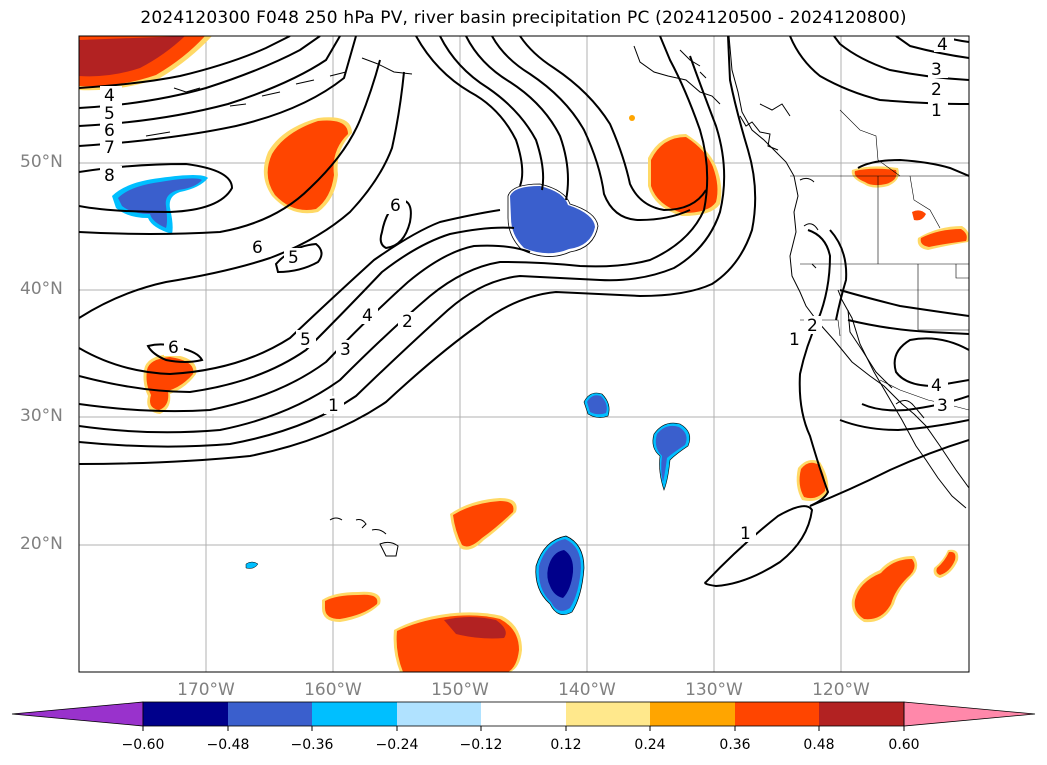 The width and height of the screenshot is (1047, 765). Describe the element at coordinates (41, 416) in the screenshot. I see `lat-label-30n: 30°N` at that location.